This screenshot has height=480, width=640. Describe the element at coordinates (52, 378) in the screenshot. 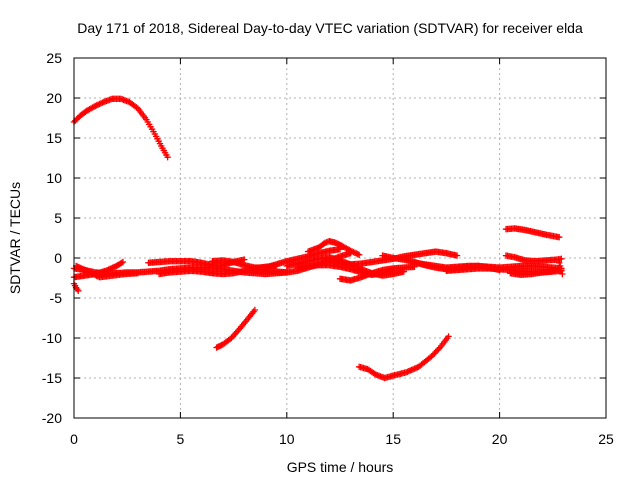

I see `y-tick-label: -15` at that location.